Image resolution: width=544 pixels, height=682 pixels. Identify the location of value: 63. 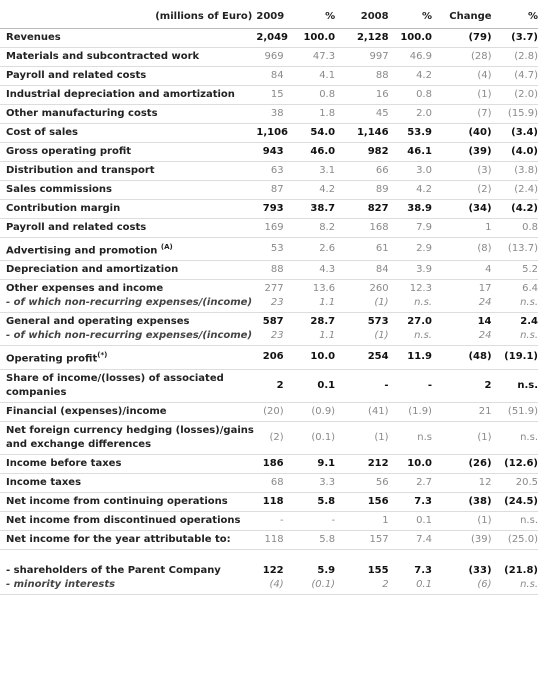
(277, 170).